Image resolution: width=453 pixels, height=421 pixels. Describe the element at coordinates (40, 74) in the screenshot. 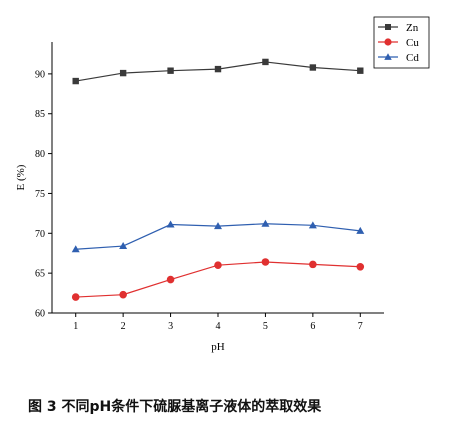

I see `y-tick-label: 90` at that location.